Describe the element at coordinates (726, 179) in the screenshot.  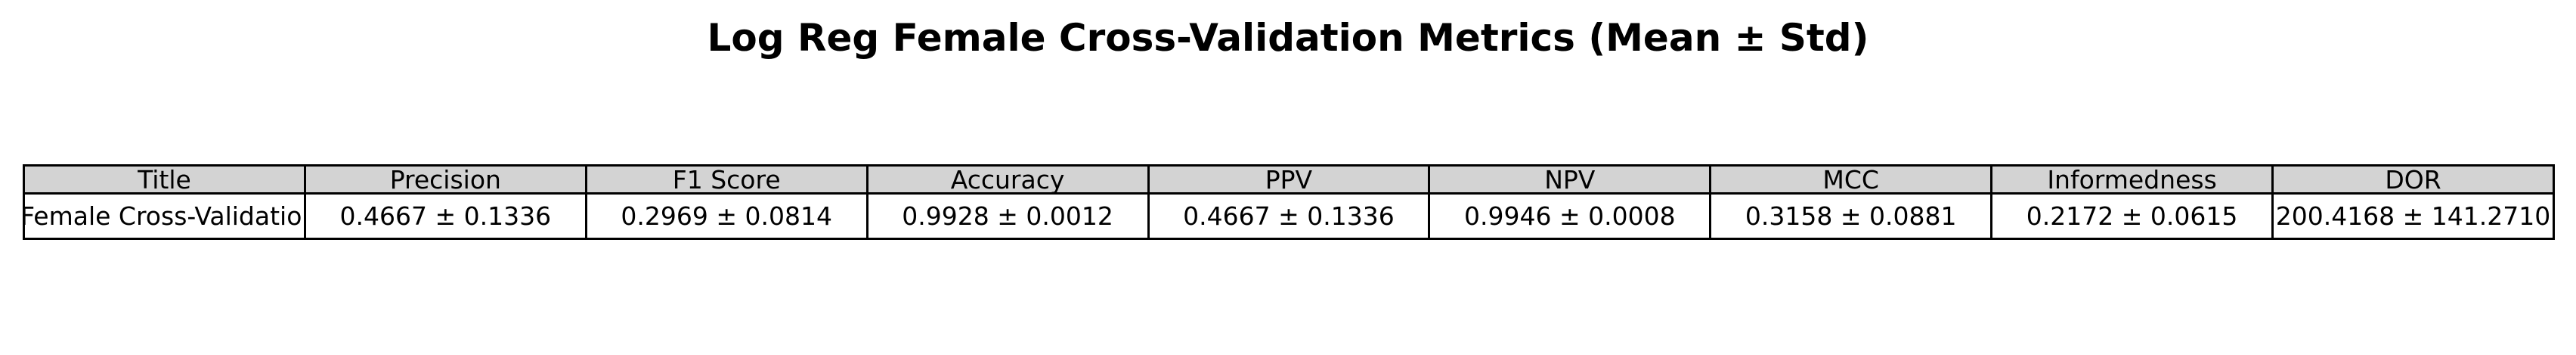
I see `header-cell-f1-score: F1 Score` at that location.